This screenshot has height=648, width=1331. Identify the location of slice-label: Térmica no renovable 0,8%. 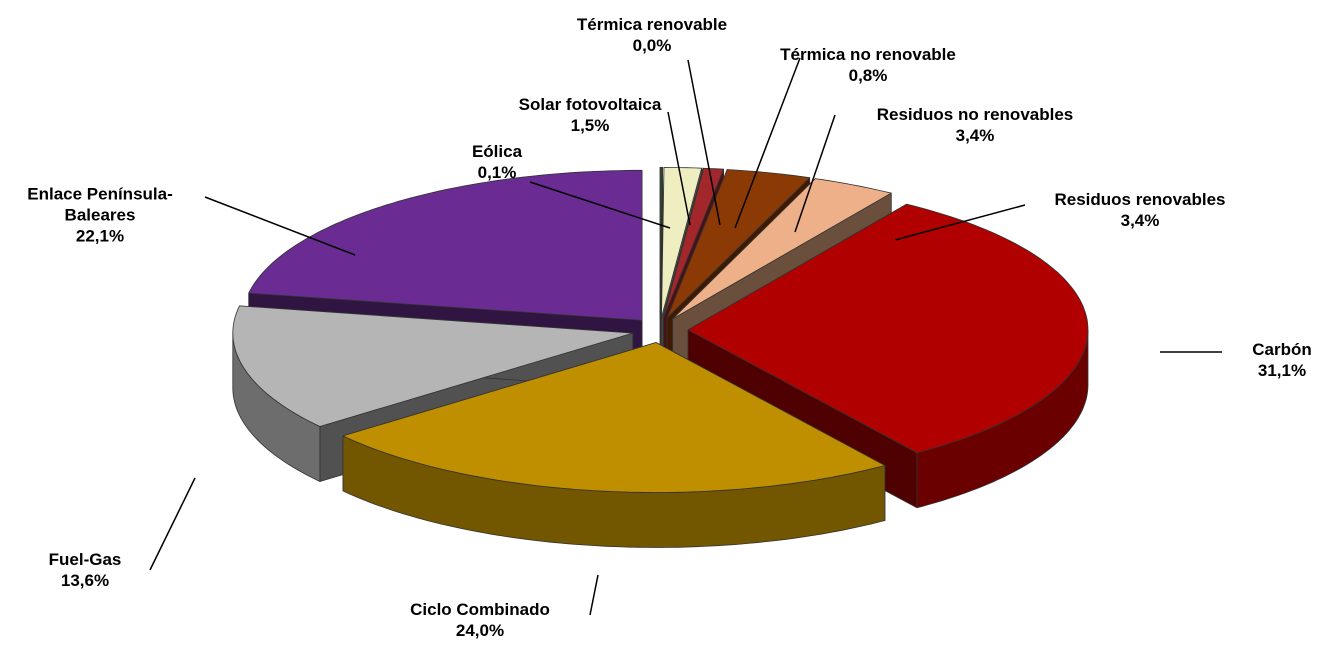
(868, 65).